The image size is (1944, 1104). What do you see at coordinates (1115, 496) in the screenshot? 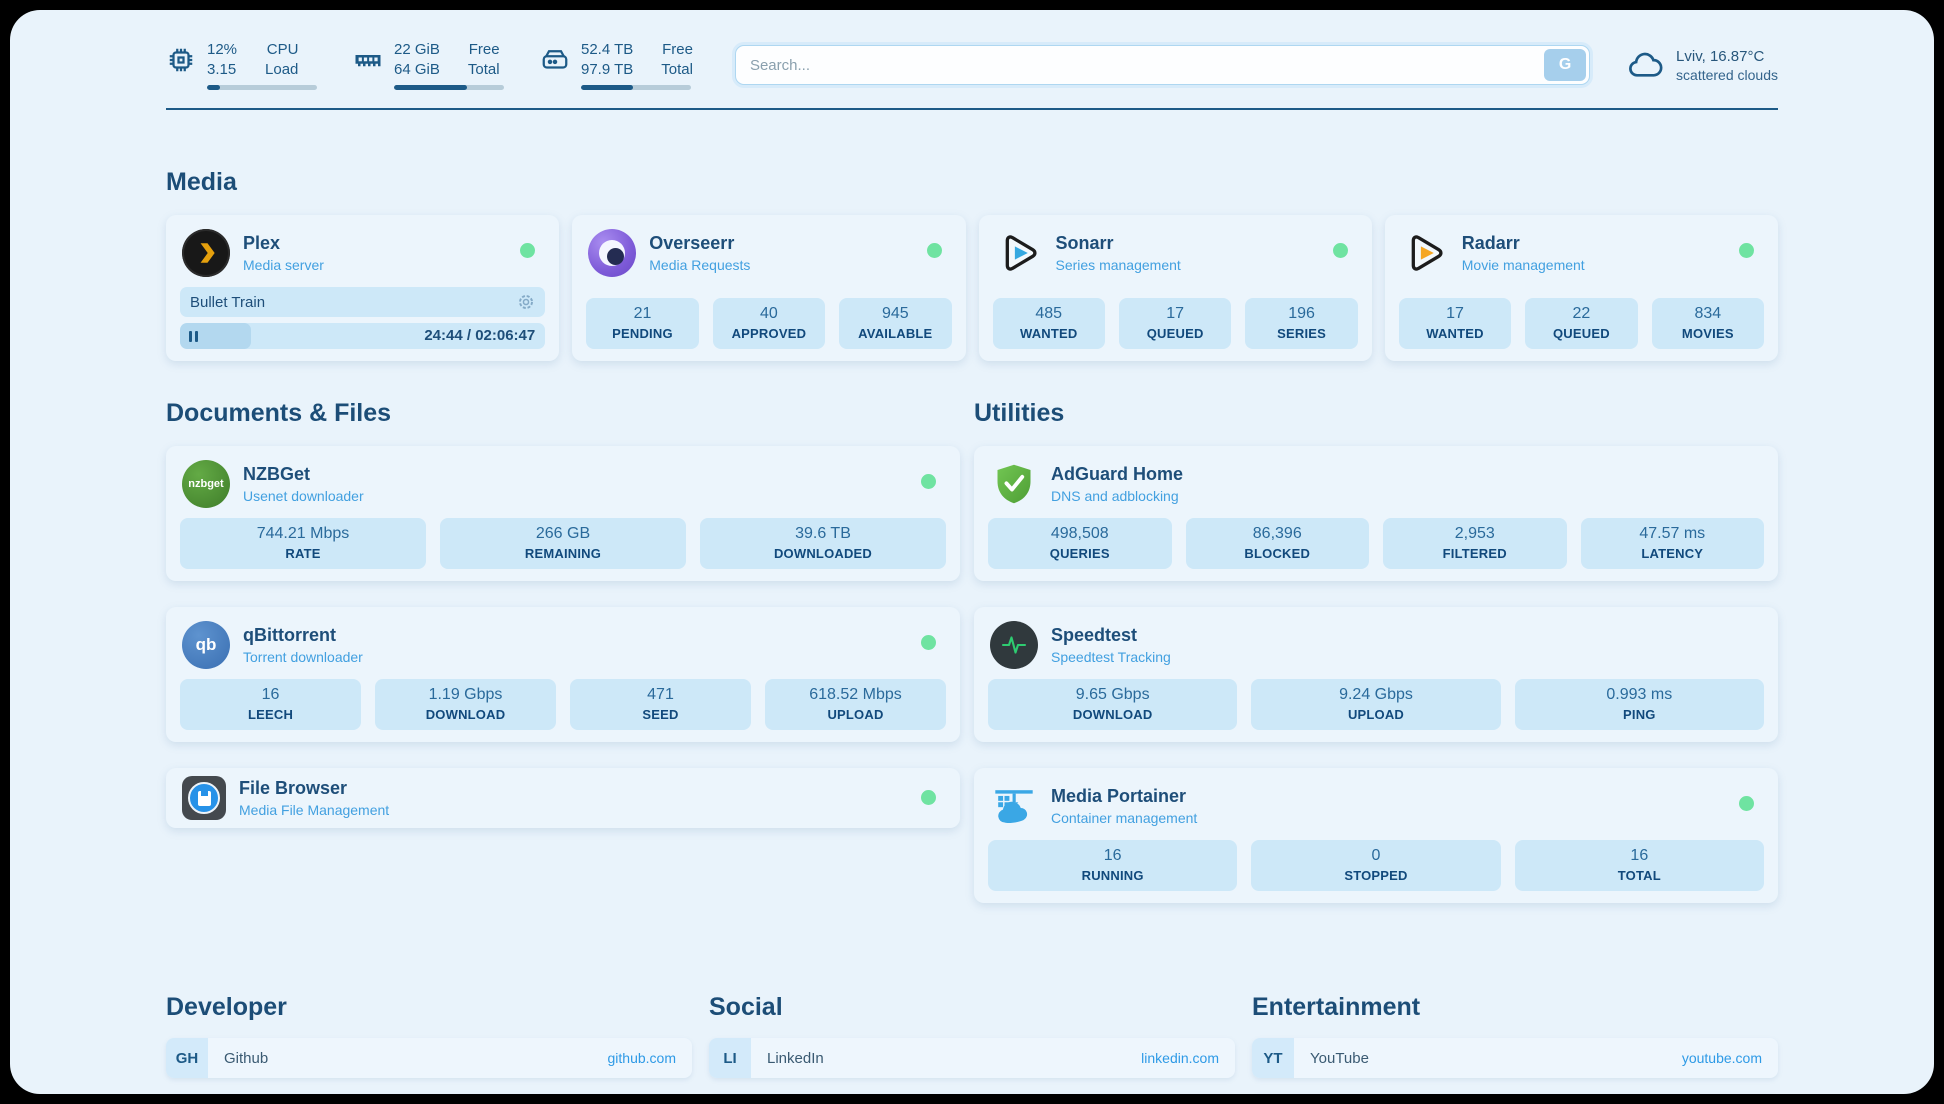
I see `app-subtitle: DNS and adblocking` at bounding box center [1115, 496].